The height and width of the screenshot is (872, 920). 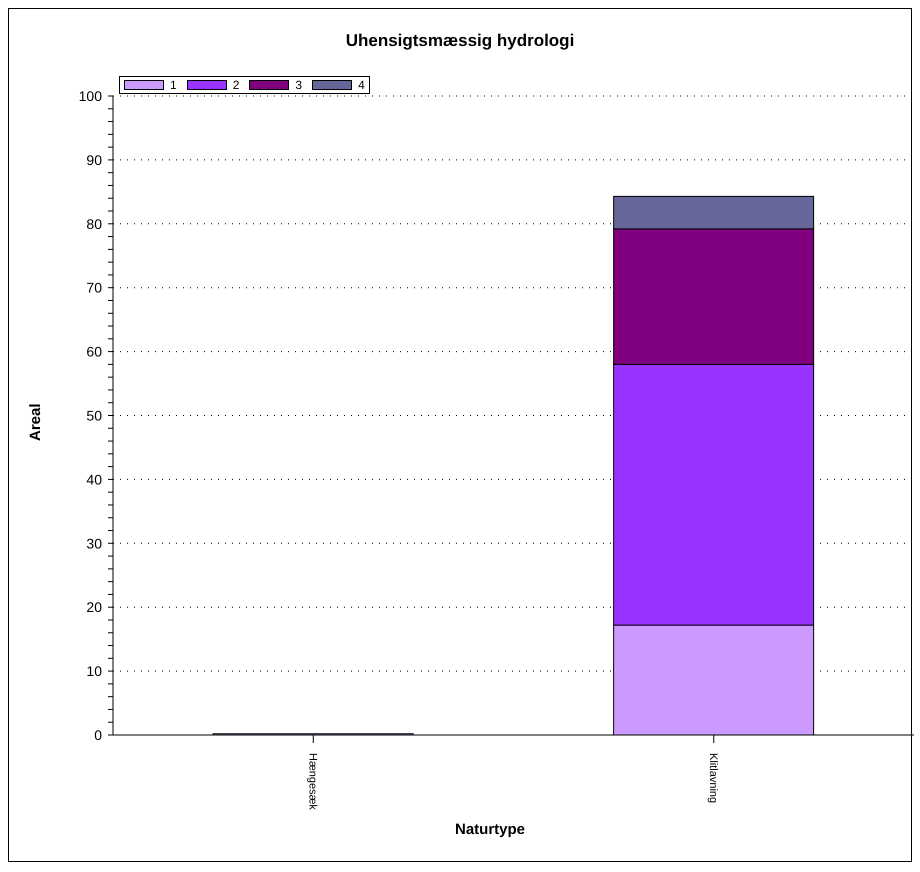 I want to click on y-tick-label: 30, so click(x=94, y=543).